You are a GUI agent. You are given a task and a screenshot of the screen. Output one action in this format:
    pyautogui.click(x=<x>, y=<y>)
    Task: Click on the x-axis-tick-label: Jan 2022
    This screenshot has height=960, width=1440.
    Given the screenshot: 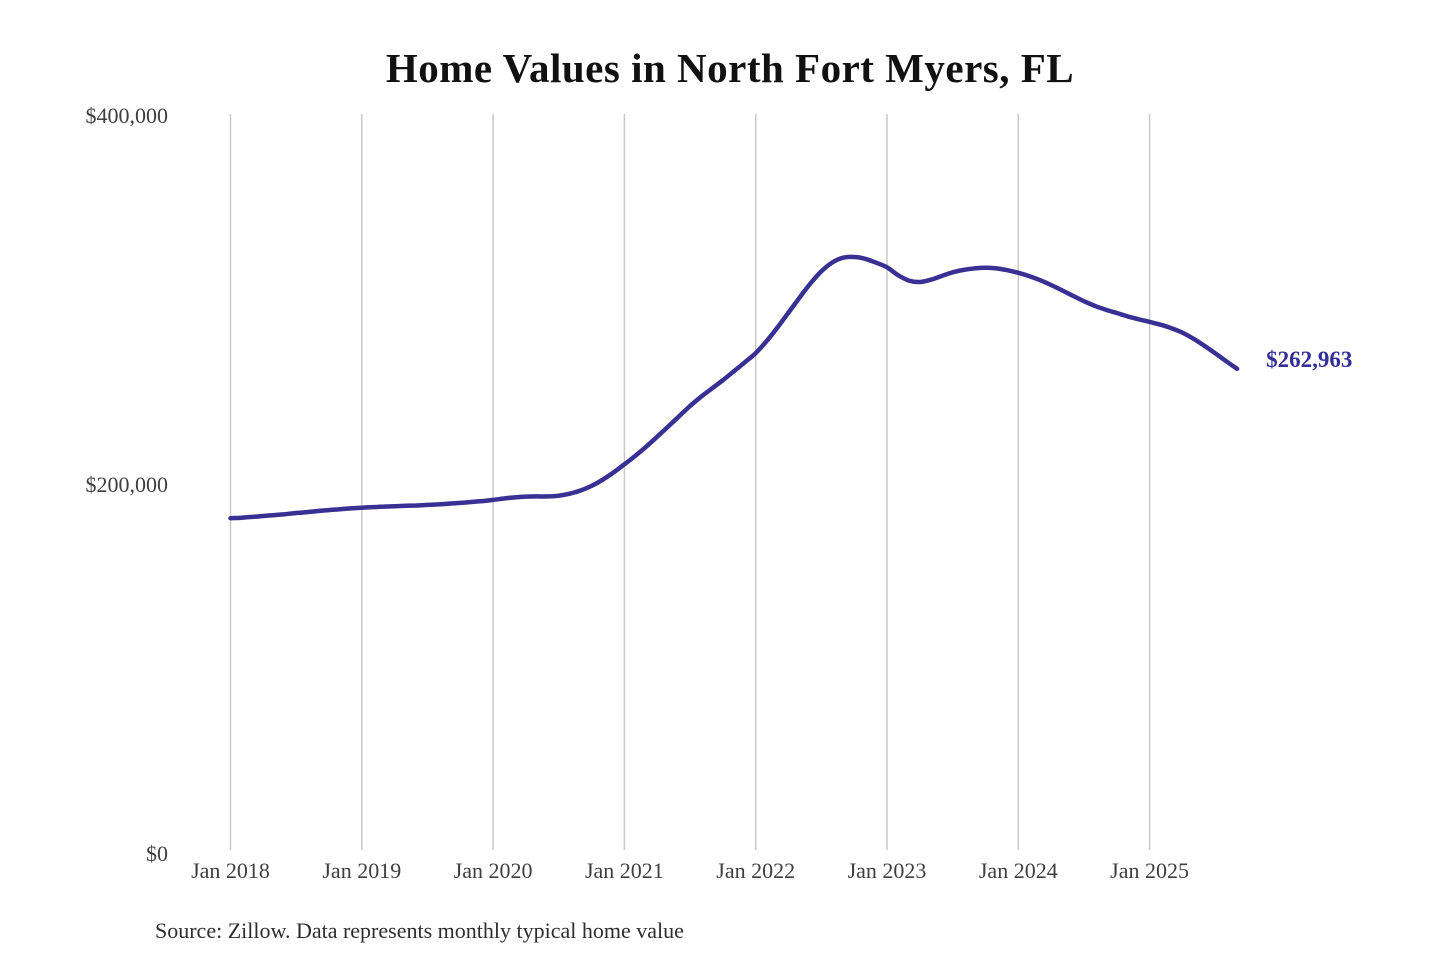 What is the action you would take?
    pyautogui.click(x=756, y=870)
    